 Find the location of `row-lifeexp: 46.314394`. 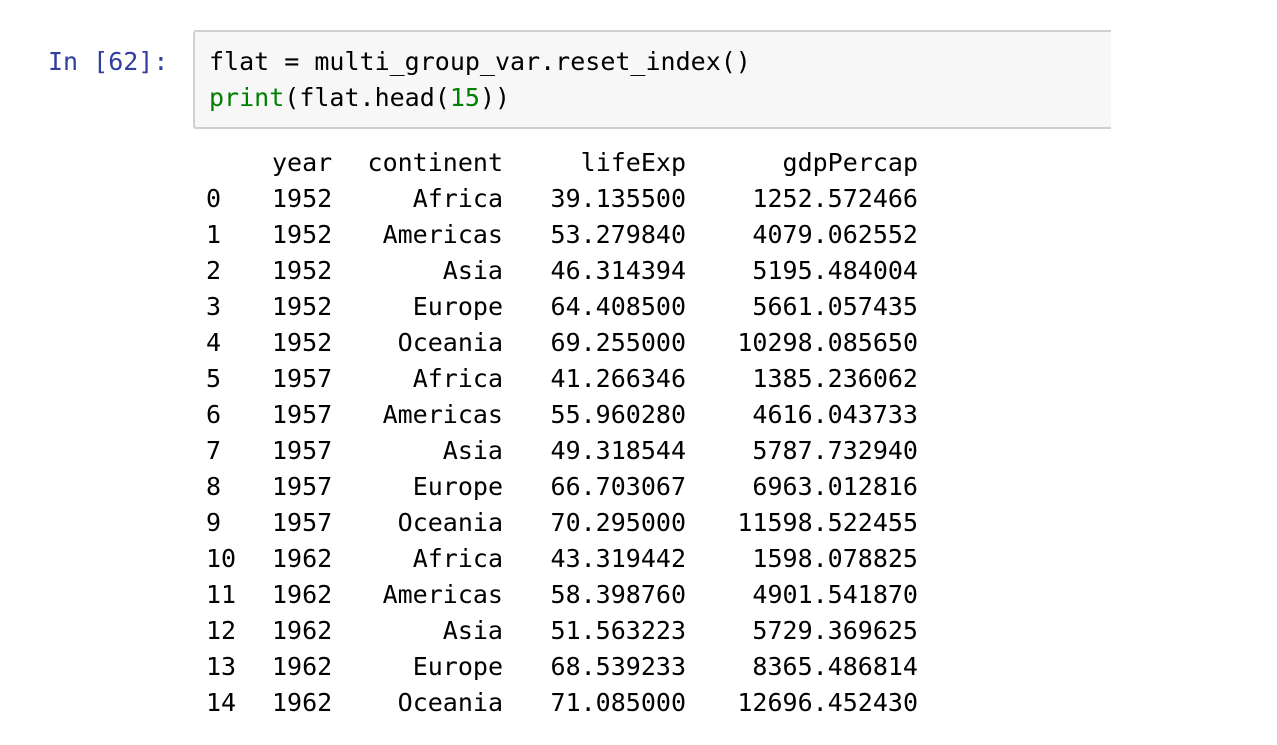

row-lifeexp: 46.314394 is located at coordinates (618, 270).